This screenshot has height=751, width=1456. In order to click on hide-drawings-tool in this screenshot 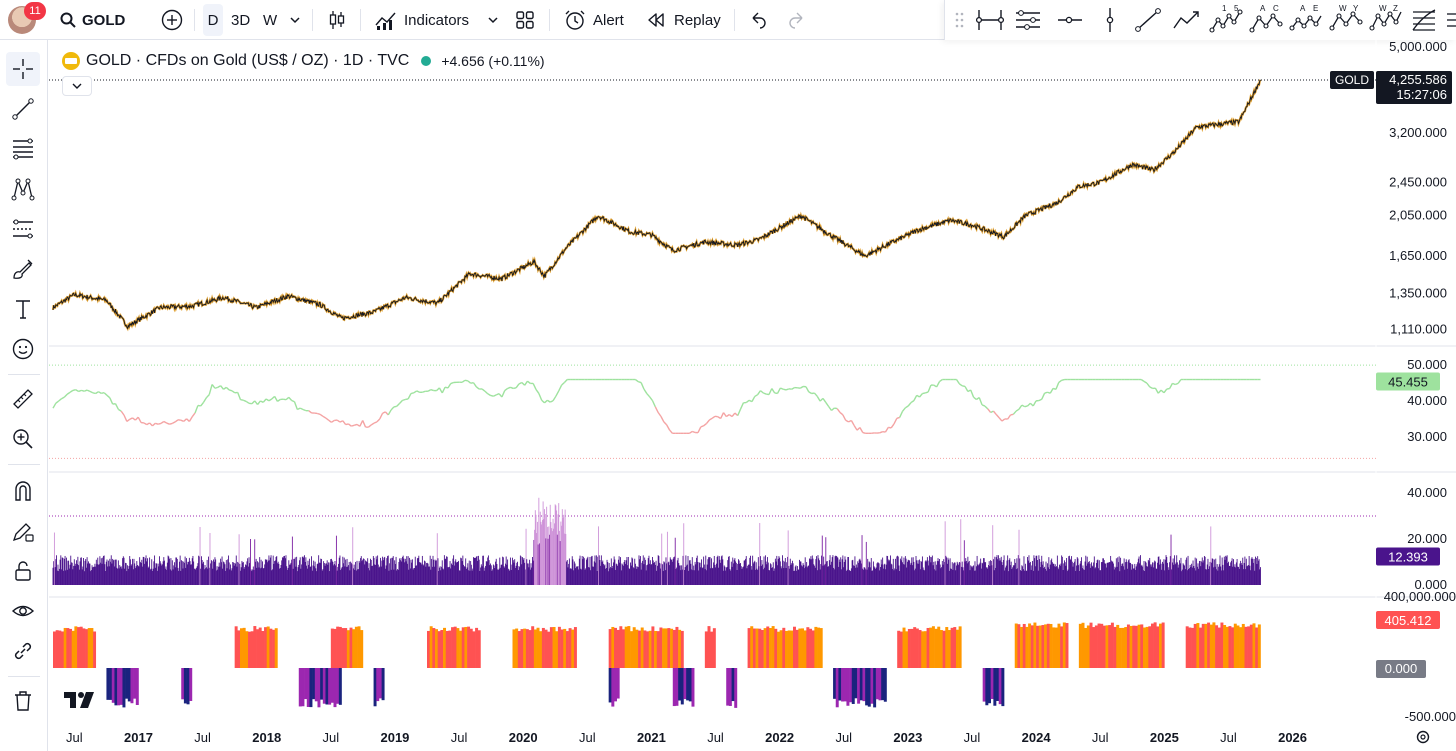, I will do `click(23, 611)`.